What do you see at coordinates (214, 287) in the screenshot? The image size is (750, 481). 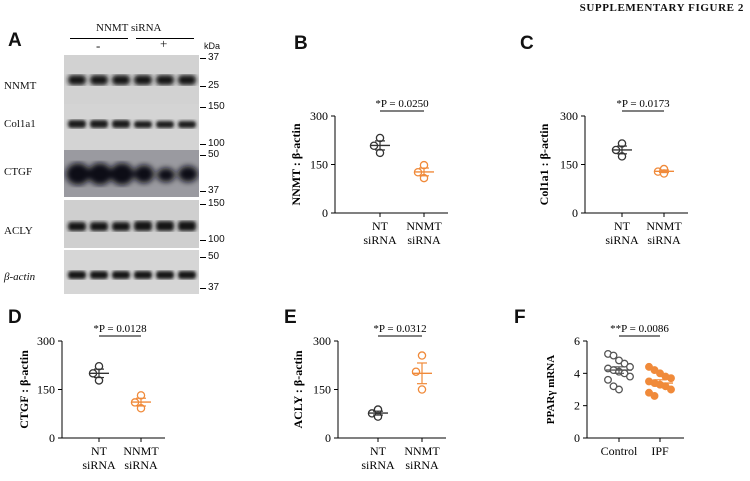 I see `marker-beta-actin-37: 37` at bounding box center [214, 287].